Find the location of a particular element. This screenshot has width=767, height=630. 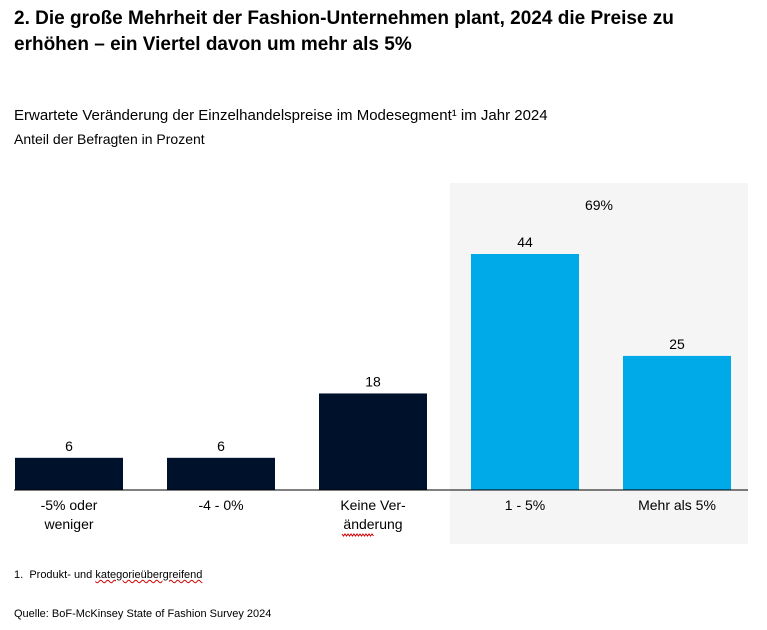

category-label-1-line-2: weniger is located at coordinates (68, 524).